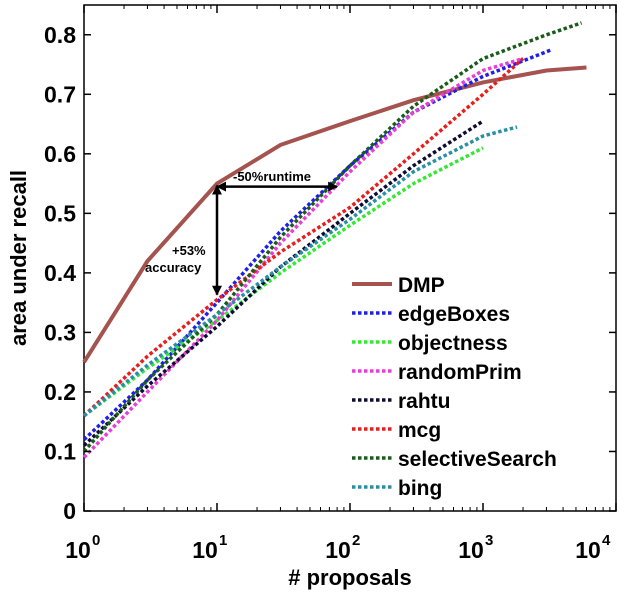 The height and width of the screenshot is (597, 639). I want to click on legend-label-edgeBoxes: edgeBoxes, so click(454, 314).